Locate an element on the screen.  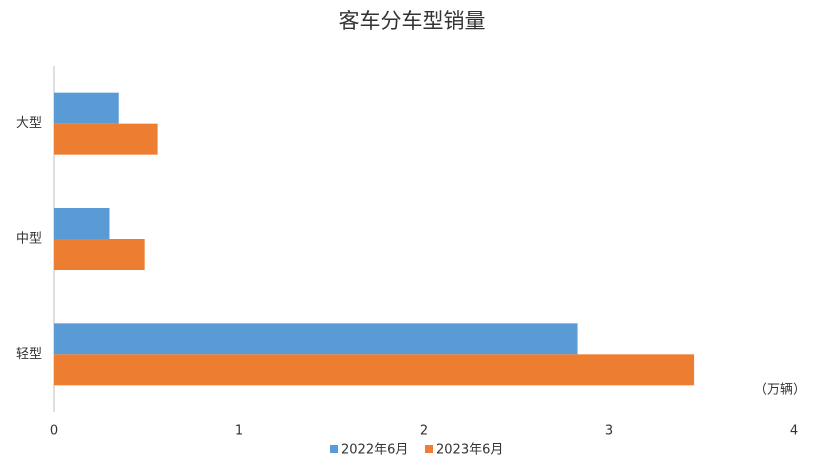
y-tick-label: 轻型 is located at coordinates (29, 354).